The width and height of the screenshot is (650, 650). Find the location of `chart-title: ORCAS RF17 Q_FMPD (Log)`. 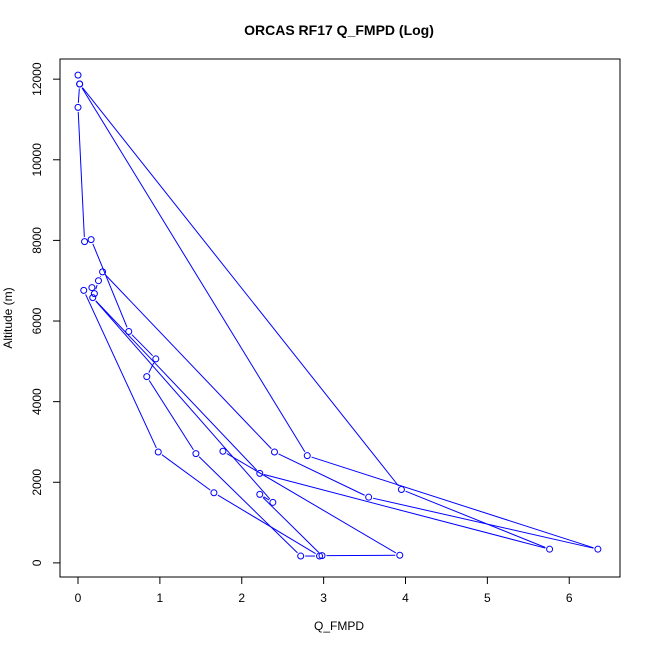

chart-title: ORCAS RF17 Q_FMPD (Log) is located at coordinates (339, 30).